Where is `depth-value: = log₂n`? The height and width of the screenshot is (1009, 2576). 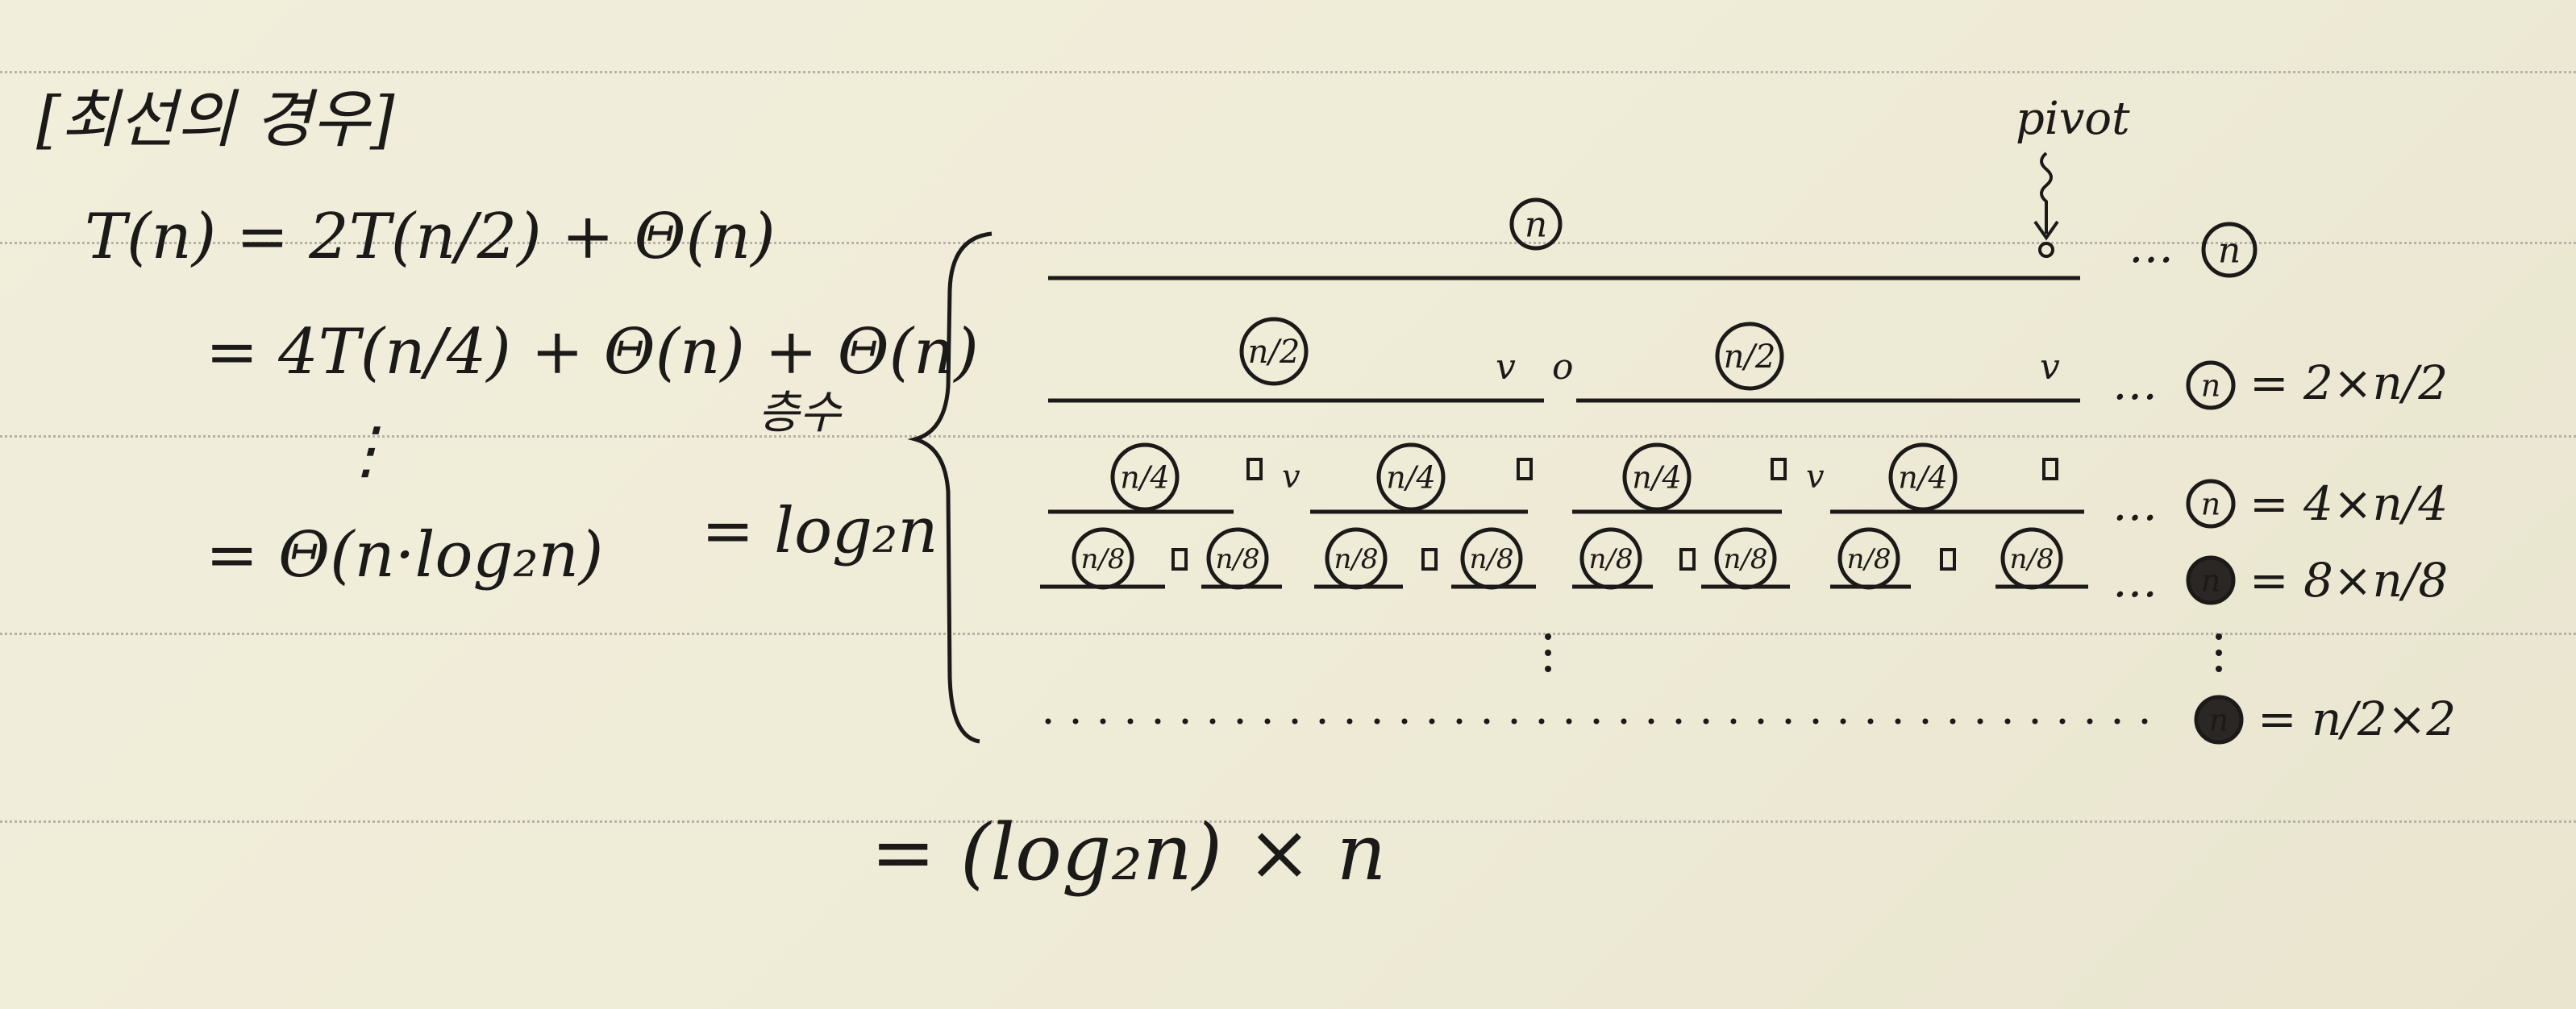
depth-value: = log₂n is located at coordinates (819, 531).